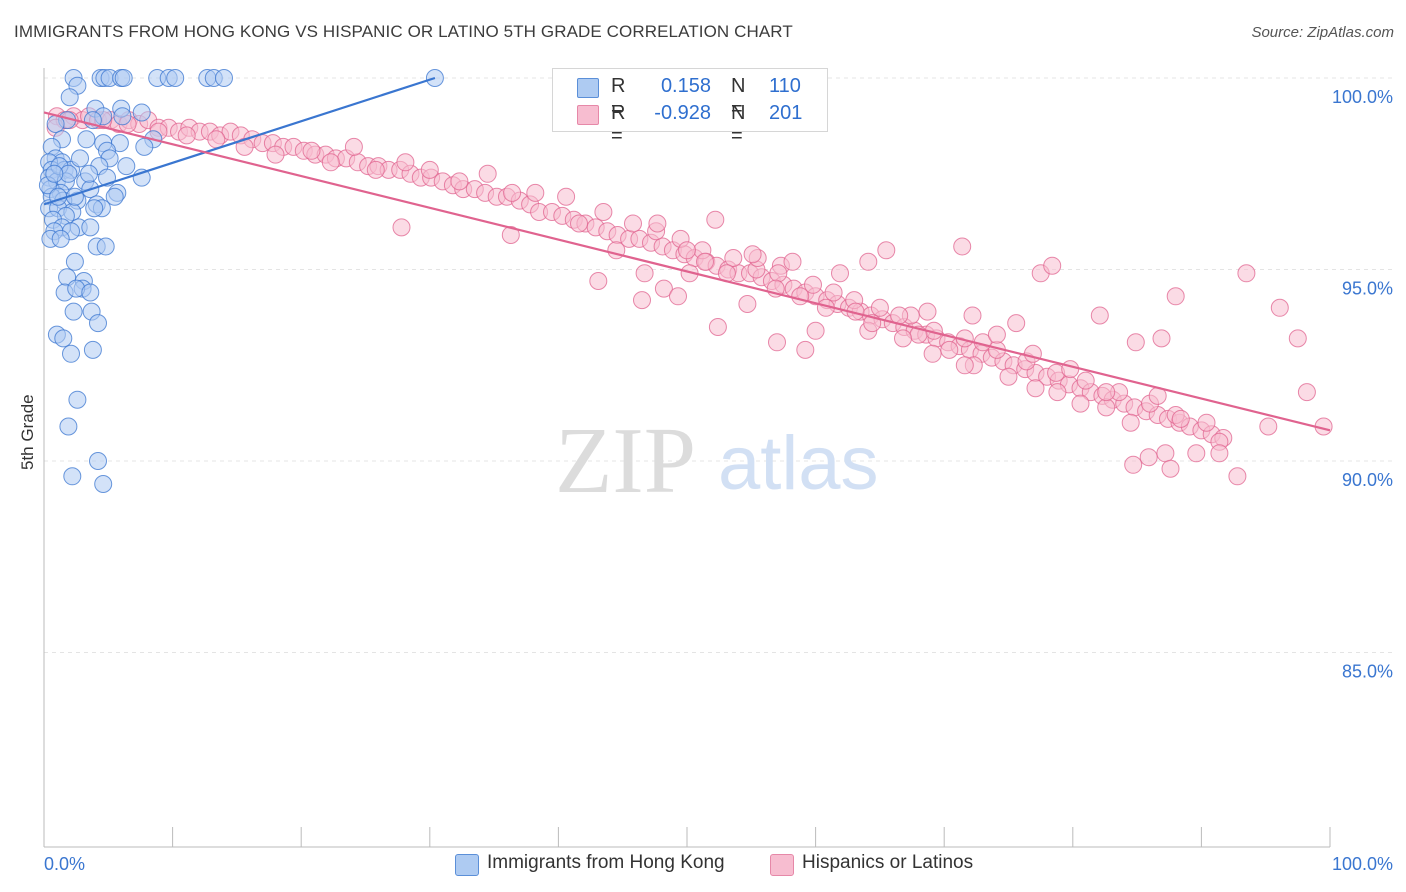 This screenshot has width=1406, height=892. Describe the element at coordinates (588, 115) in the screenshot. I see `legend-swatch-hispanic` at that location.